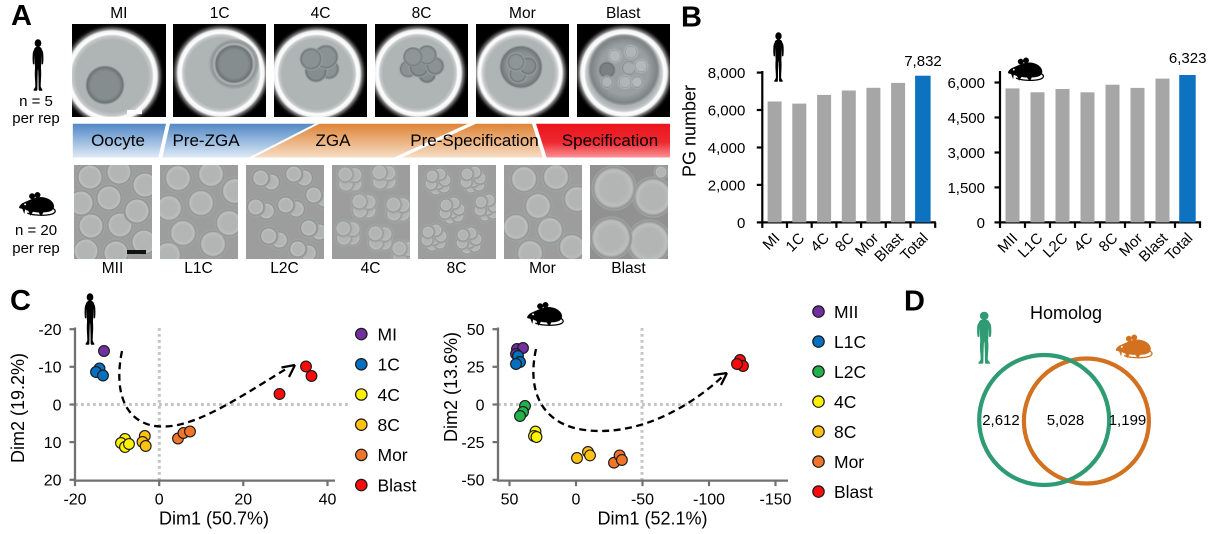  What do you see at coordinates (689, 131) in the screenshot?
I see `svg-text: PG number` at bounding box center [689, 131].